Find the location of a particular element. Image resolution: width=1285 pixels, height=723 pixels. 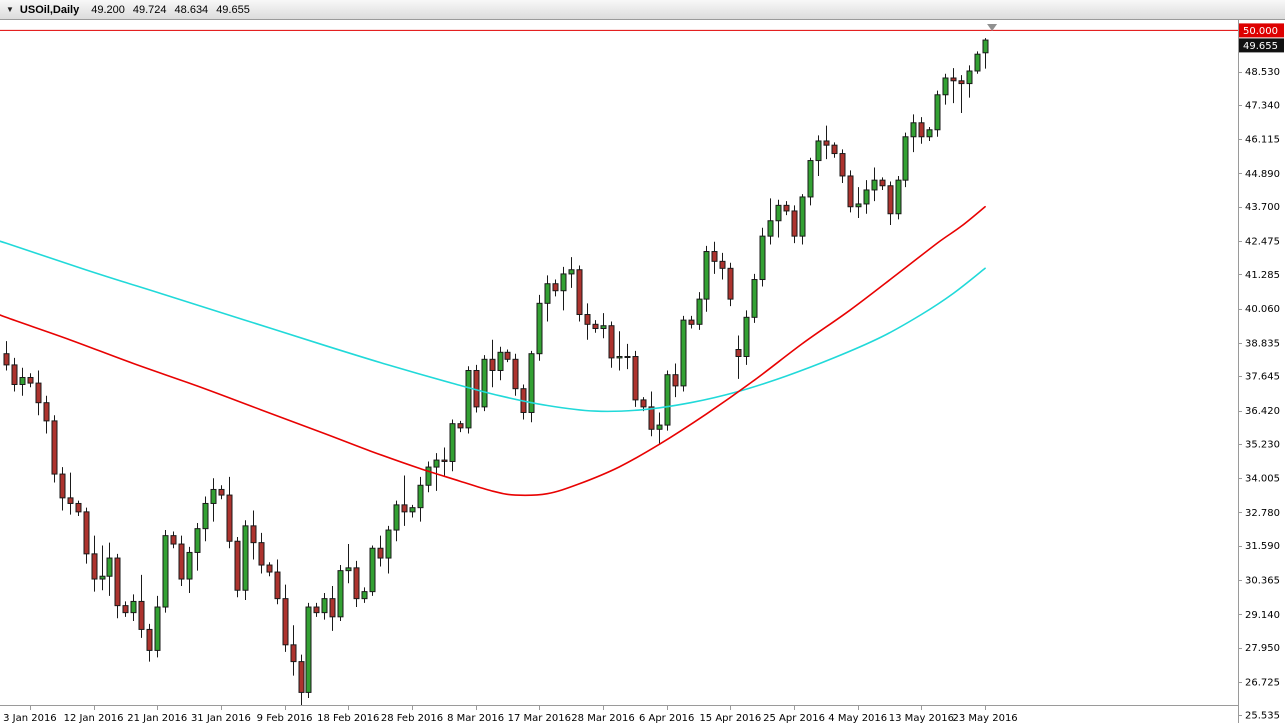

price-tick-label: 47.340 is located at coordinates (1262, 105).